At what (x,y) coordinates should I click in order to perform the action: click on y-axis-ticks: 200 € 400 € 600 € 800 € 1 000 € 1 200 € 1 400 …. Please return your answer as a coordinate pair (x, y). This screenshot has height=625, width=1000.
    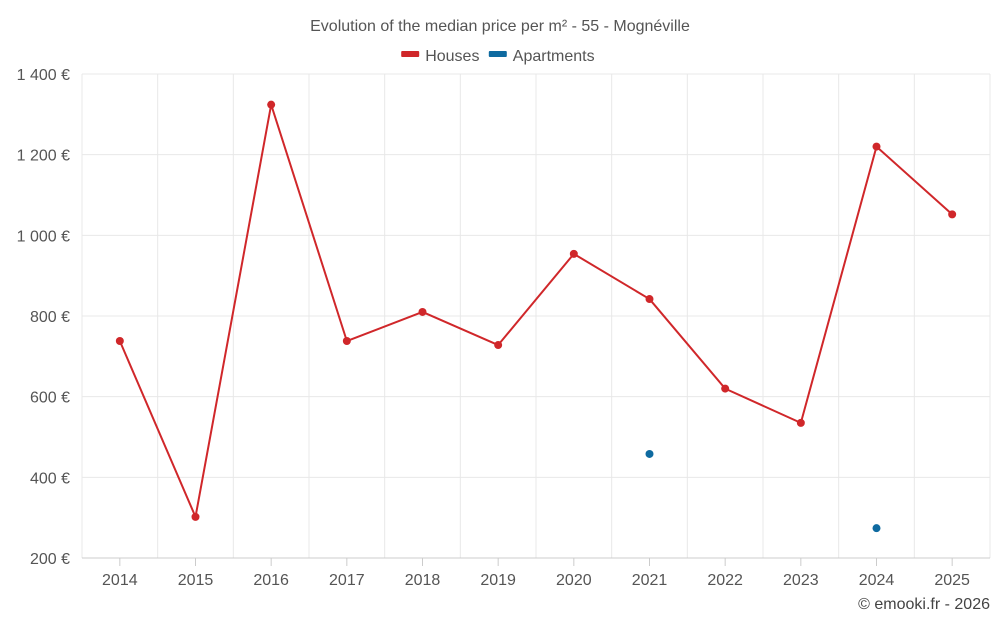
    Looking at the image, I should click on (43, 317).